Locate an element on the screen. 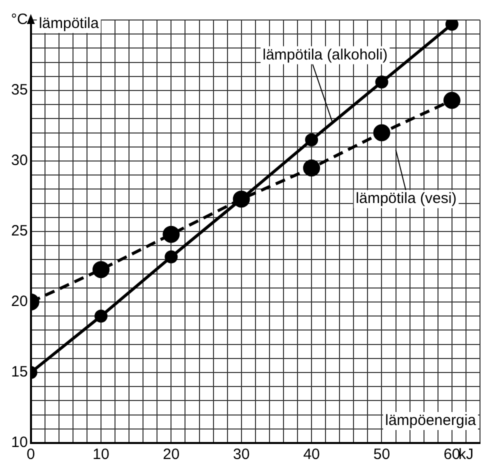 This screenshot has width=498, height=475. y-tick-label: °C is located at coordinates (19, 19).